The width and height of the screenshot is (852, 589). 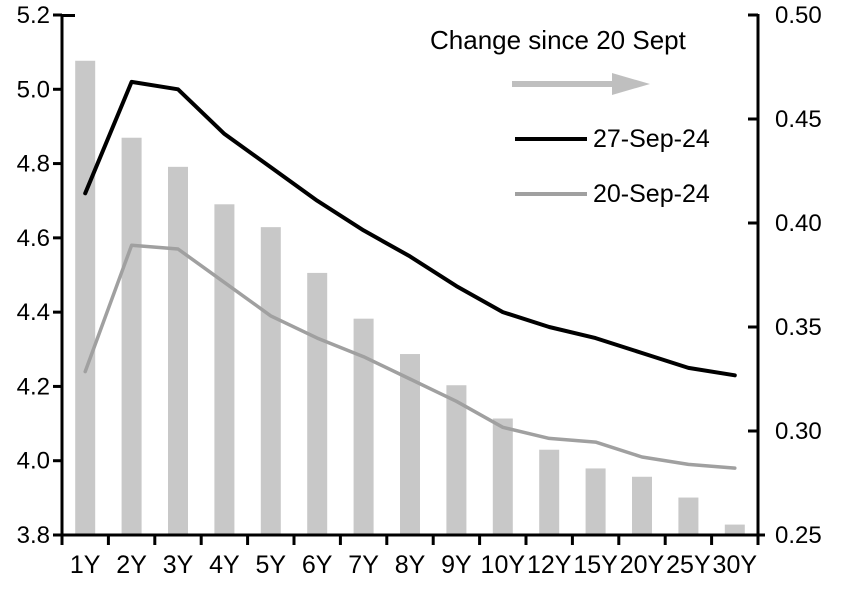 I want to click on bar-10Y, so click(x=502, y=476).